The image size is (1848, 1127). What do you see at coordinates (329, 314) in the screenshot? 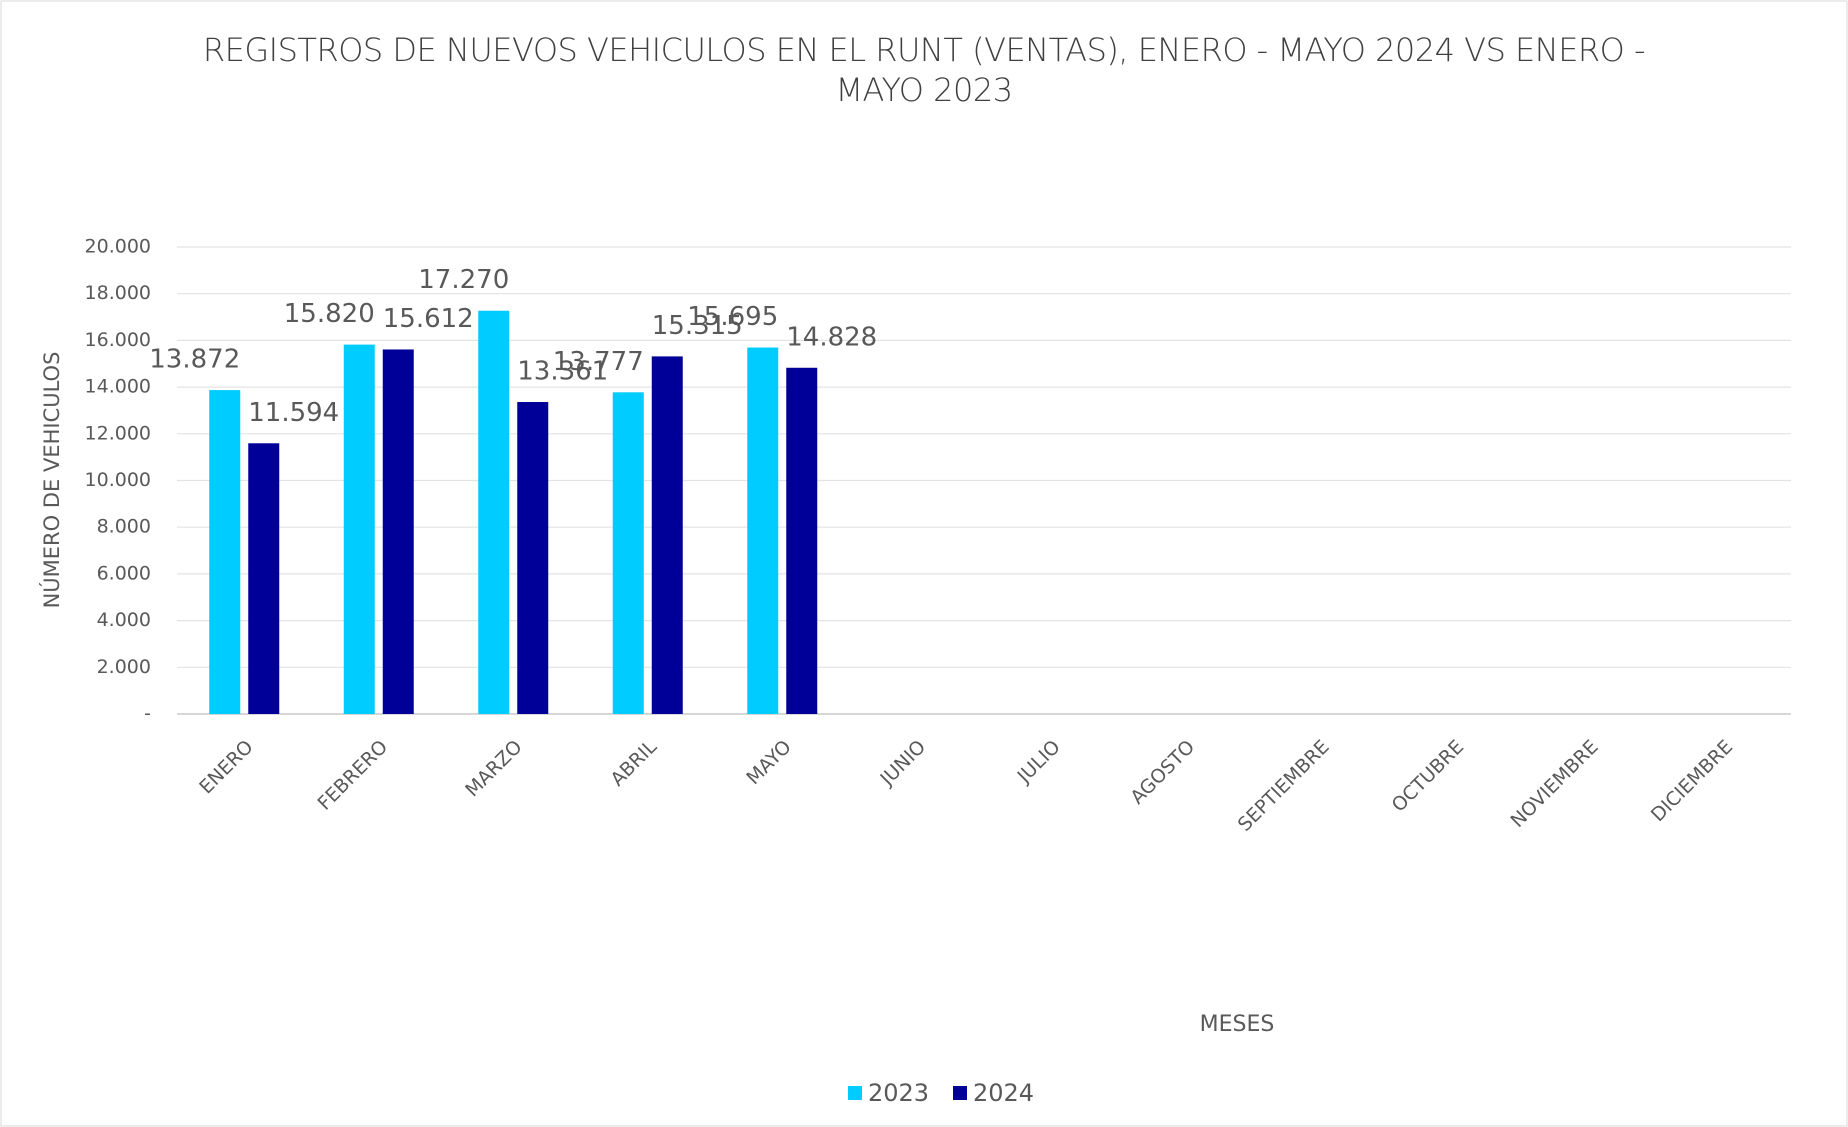
I see `data-label: 15.820` at bounding box center [329, 314].